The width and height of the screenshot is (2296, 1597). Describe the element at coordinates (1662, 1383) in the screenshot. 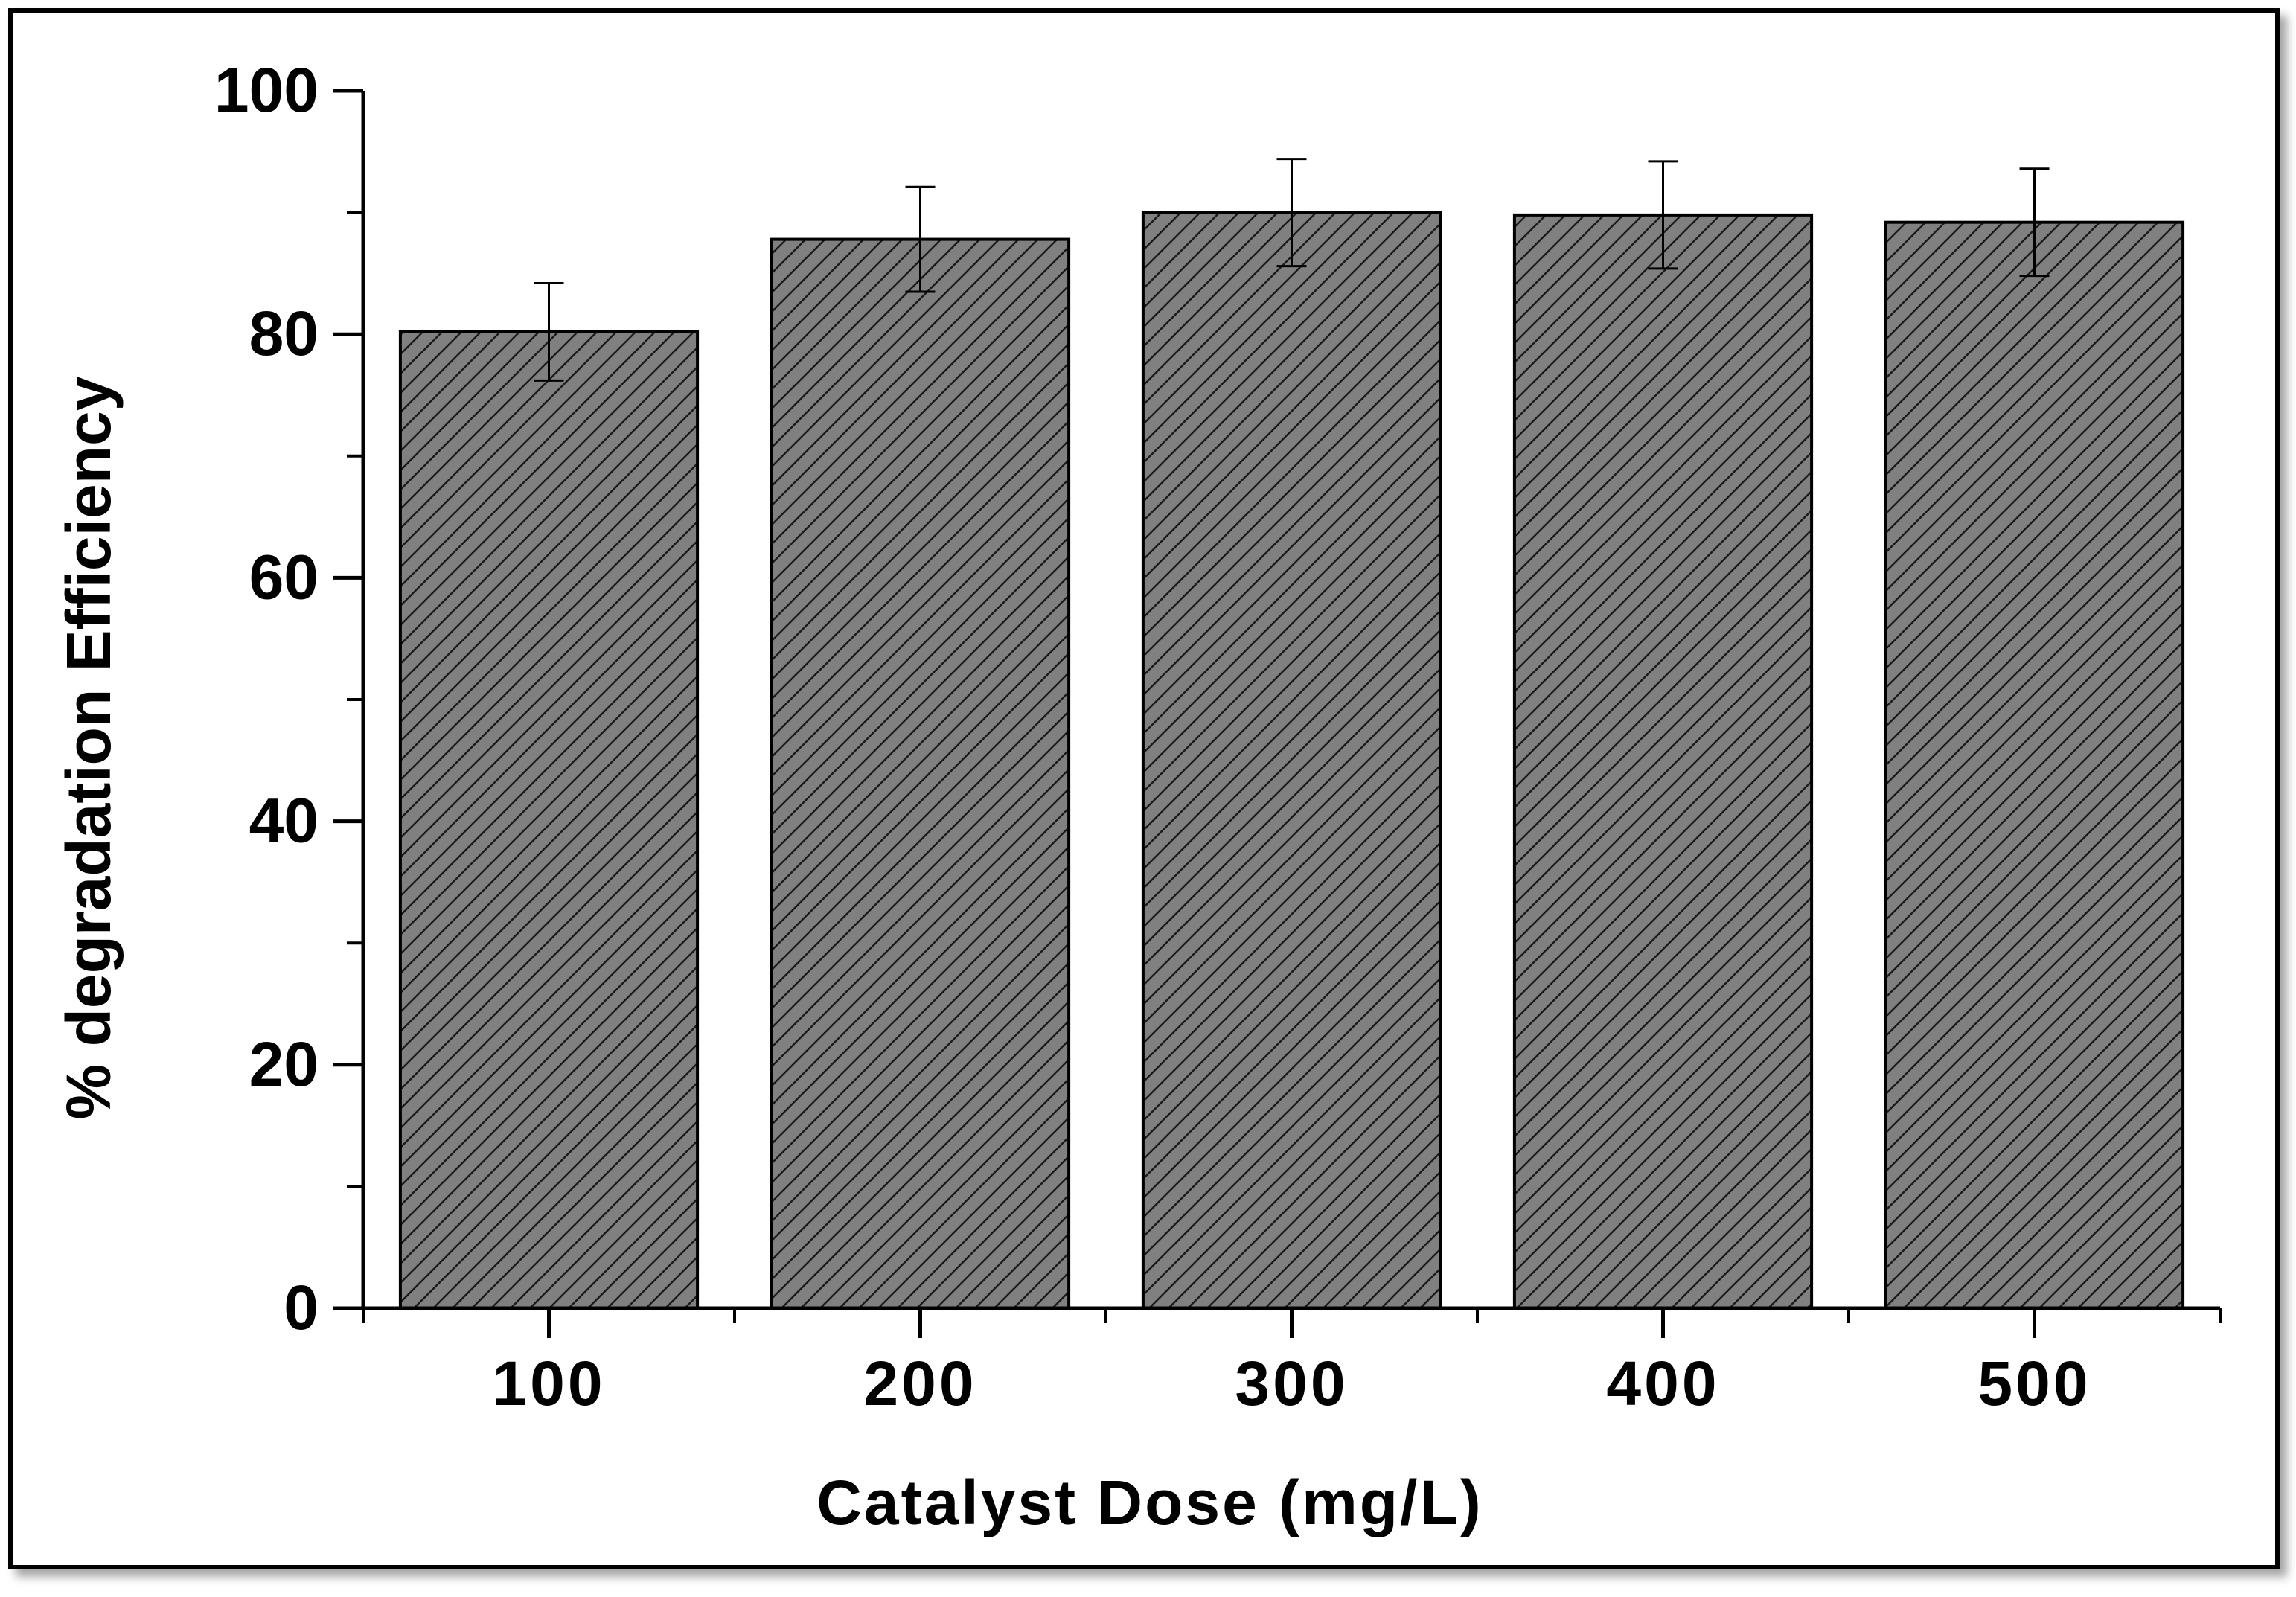

I see `x-tick-label: 400` at that location.